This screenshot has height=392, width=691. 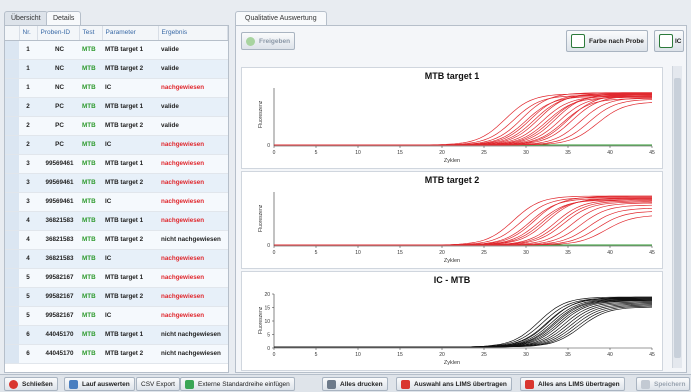 I want to click on table-row: 2 PC MTB IC nachgewiesen, so click(x=116, y=145).